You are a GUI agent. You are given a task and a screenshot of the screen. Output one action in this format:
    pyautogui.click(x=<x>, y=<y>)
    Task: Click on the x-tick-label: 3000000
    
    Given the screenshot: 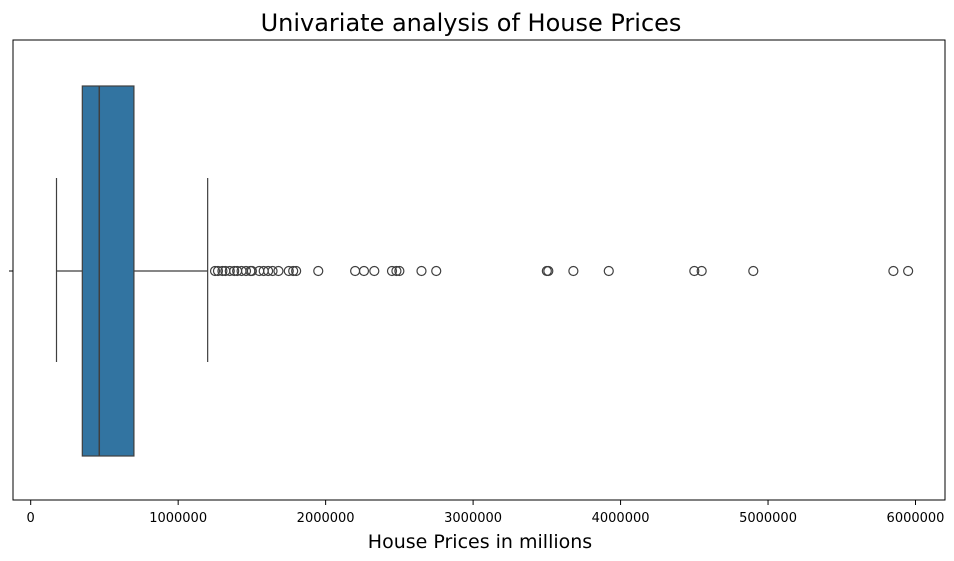 What is the action you would take?
    pyautogui.click(x=473, y=518)
    